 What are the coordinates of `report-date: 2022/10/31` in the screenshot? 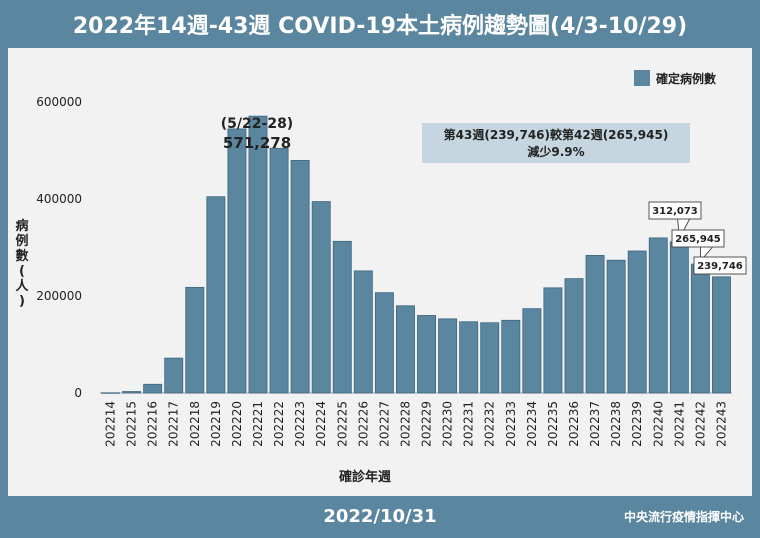 It's located at (380, 516).